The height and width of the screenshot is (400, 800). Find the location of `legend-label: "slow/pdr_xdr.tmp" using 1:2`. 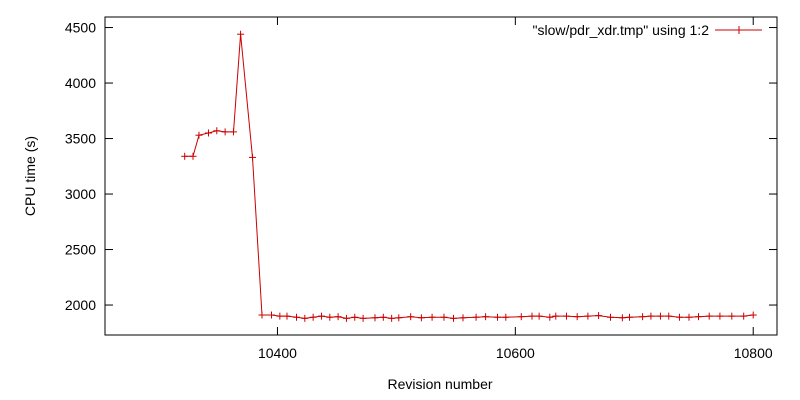

legend-label: "slow/pdr_xdr.tmp" using 1:2 is located at coordinates (621, 30).